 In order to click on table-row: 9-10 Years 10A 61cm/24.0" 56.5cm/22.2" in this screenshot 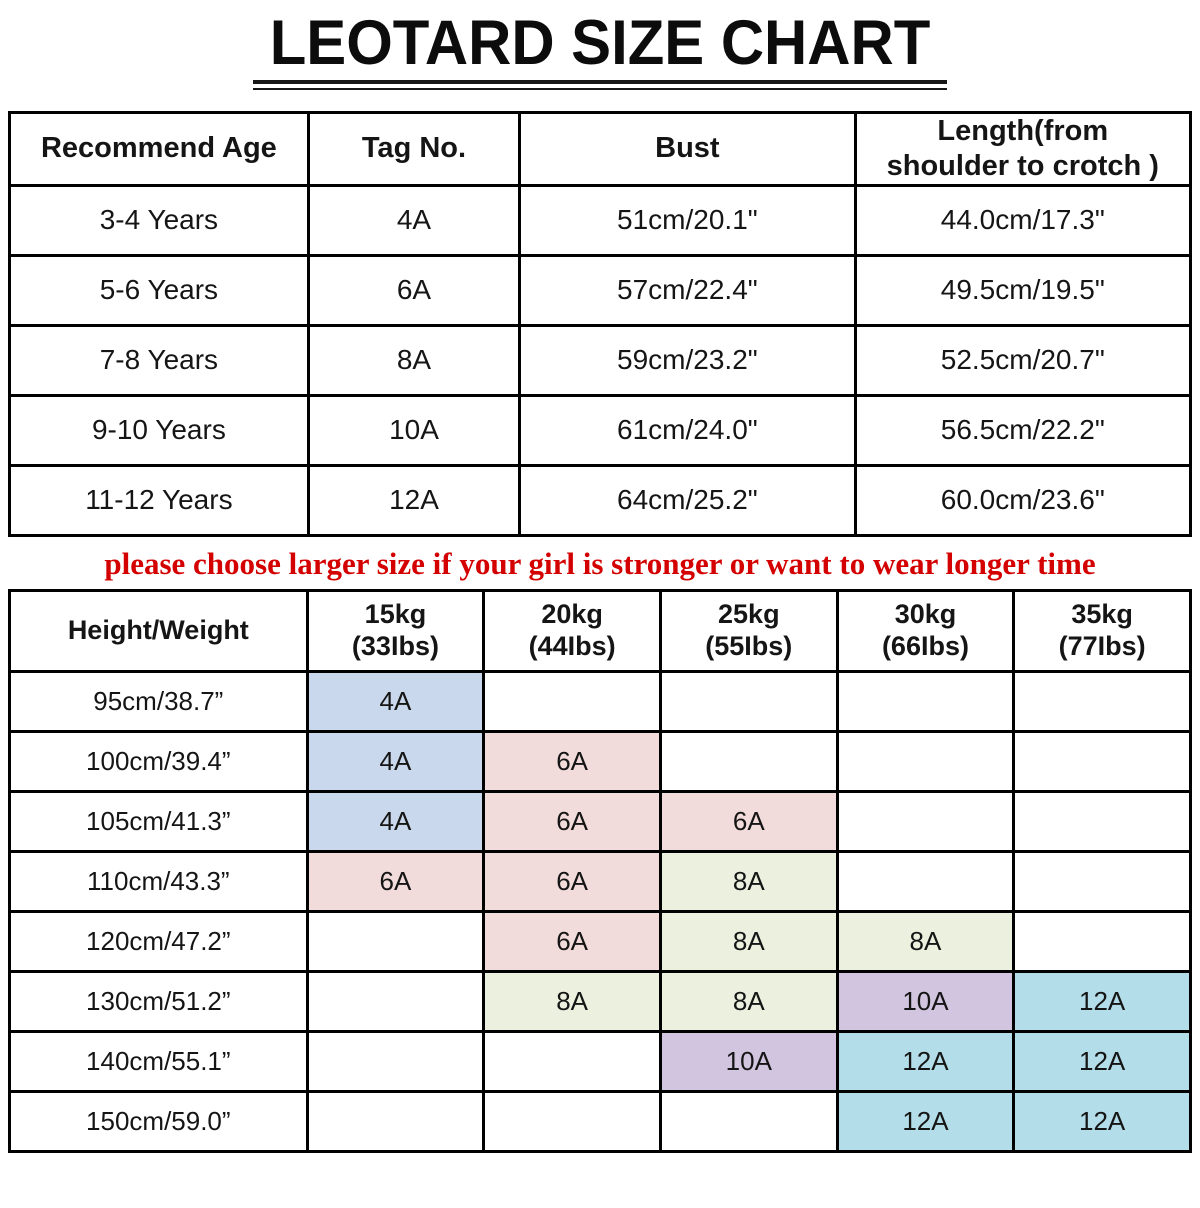, I will do `click(600, 430)`.